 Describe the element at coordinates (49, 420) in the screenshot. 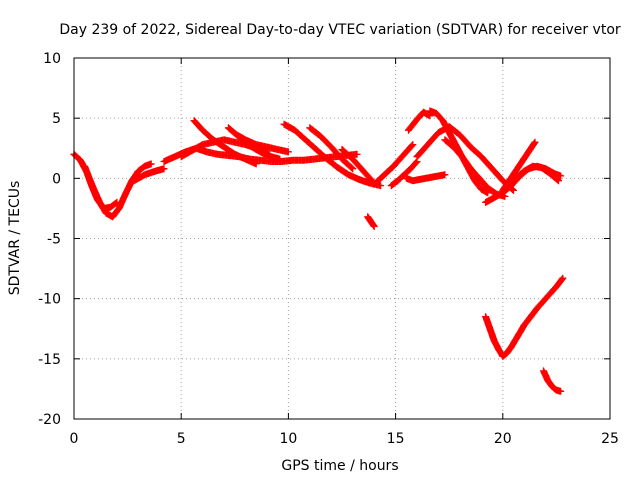

I see `y-tick-label: -20` at that location.